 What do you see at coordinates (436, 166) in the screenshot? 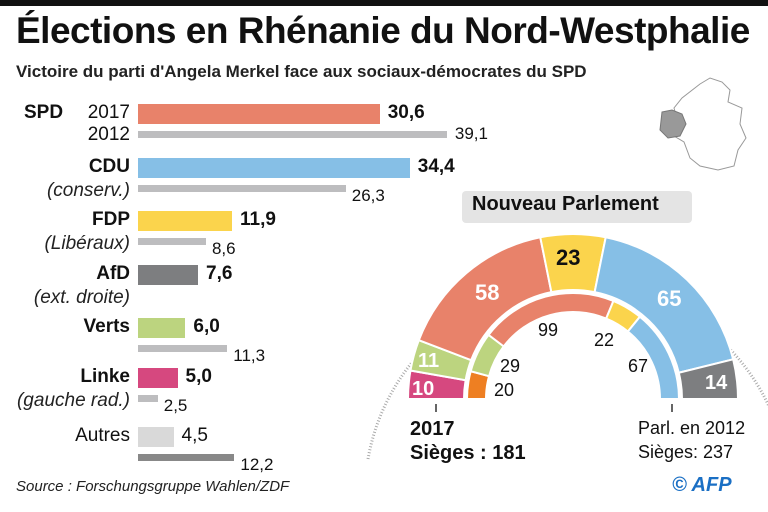
I see `value-2017: 34,4` at bounding box center [436, 166].